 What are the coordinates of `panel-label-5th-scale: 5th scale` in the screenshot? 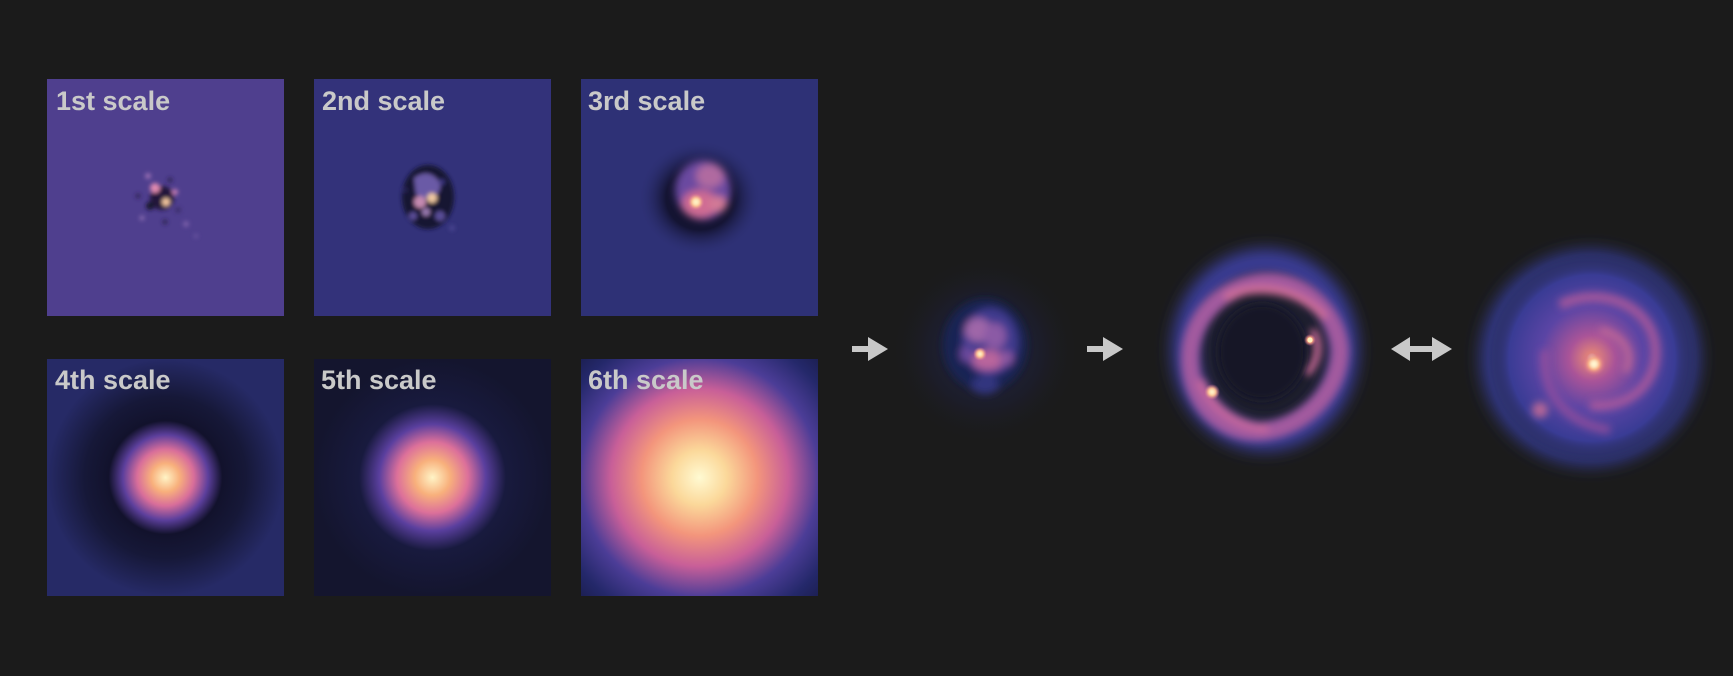 It's located at (379, 380).